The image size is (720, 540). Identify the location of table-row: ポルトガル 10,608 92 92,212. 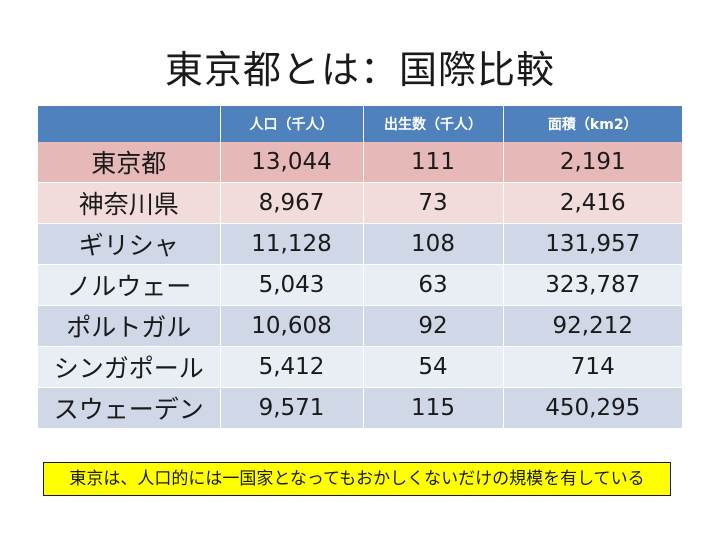
(360, 326).